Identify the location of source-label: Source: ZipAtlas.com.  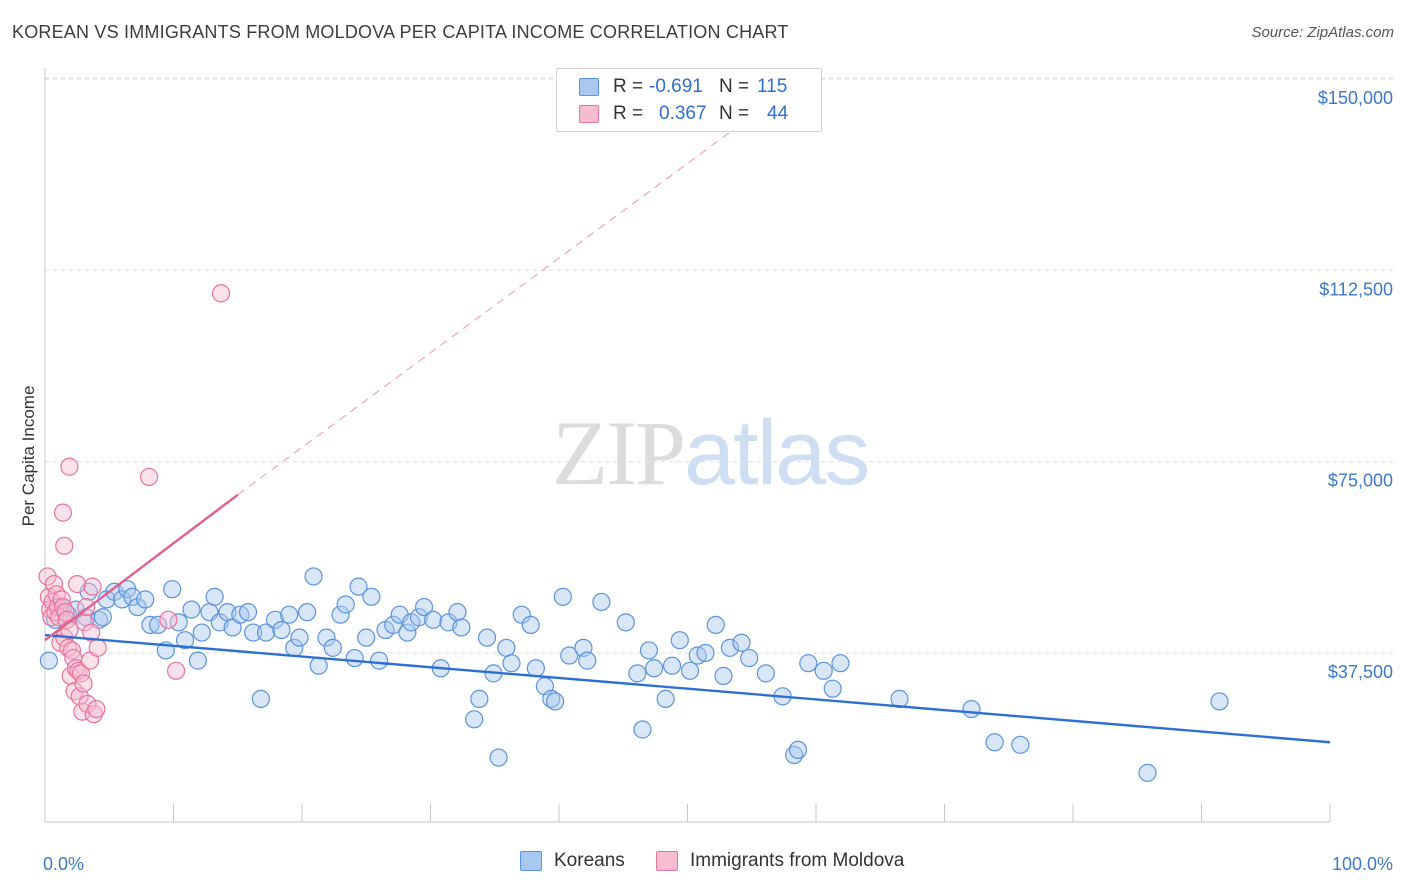
(1322, 32).